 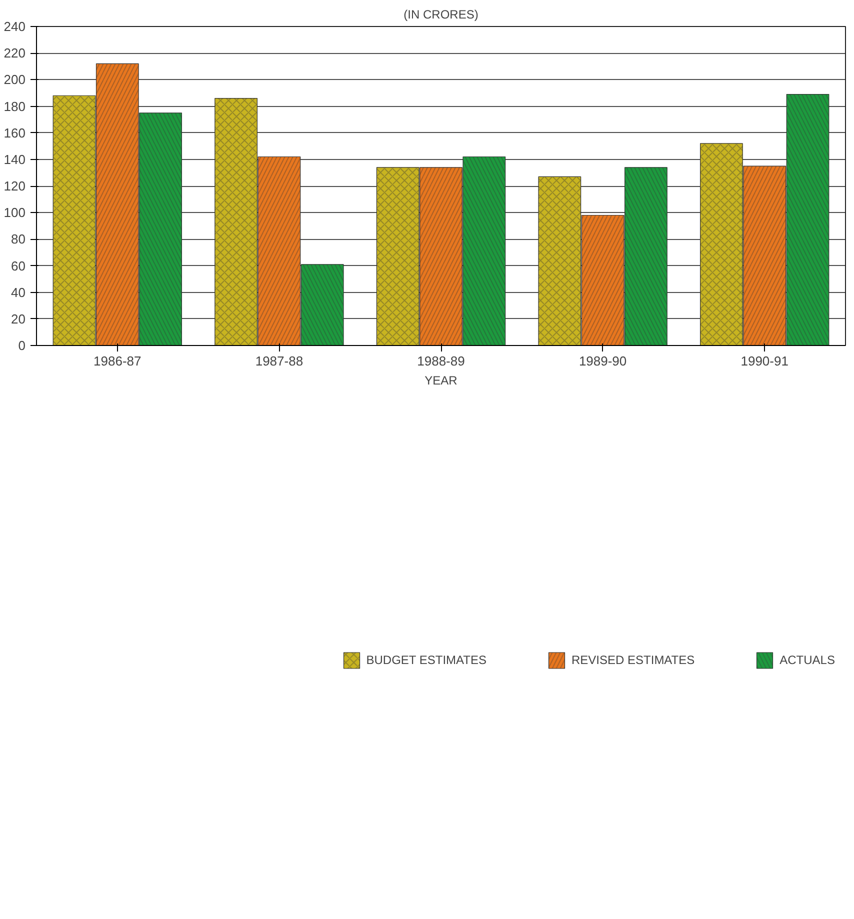 What do you see at coordinates (18, 266) in the screenshot?
I see `y-tick-label: 60` at bounding box center [18, 266].